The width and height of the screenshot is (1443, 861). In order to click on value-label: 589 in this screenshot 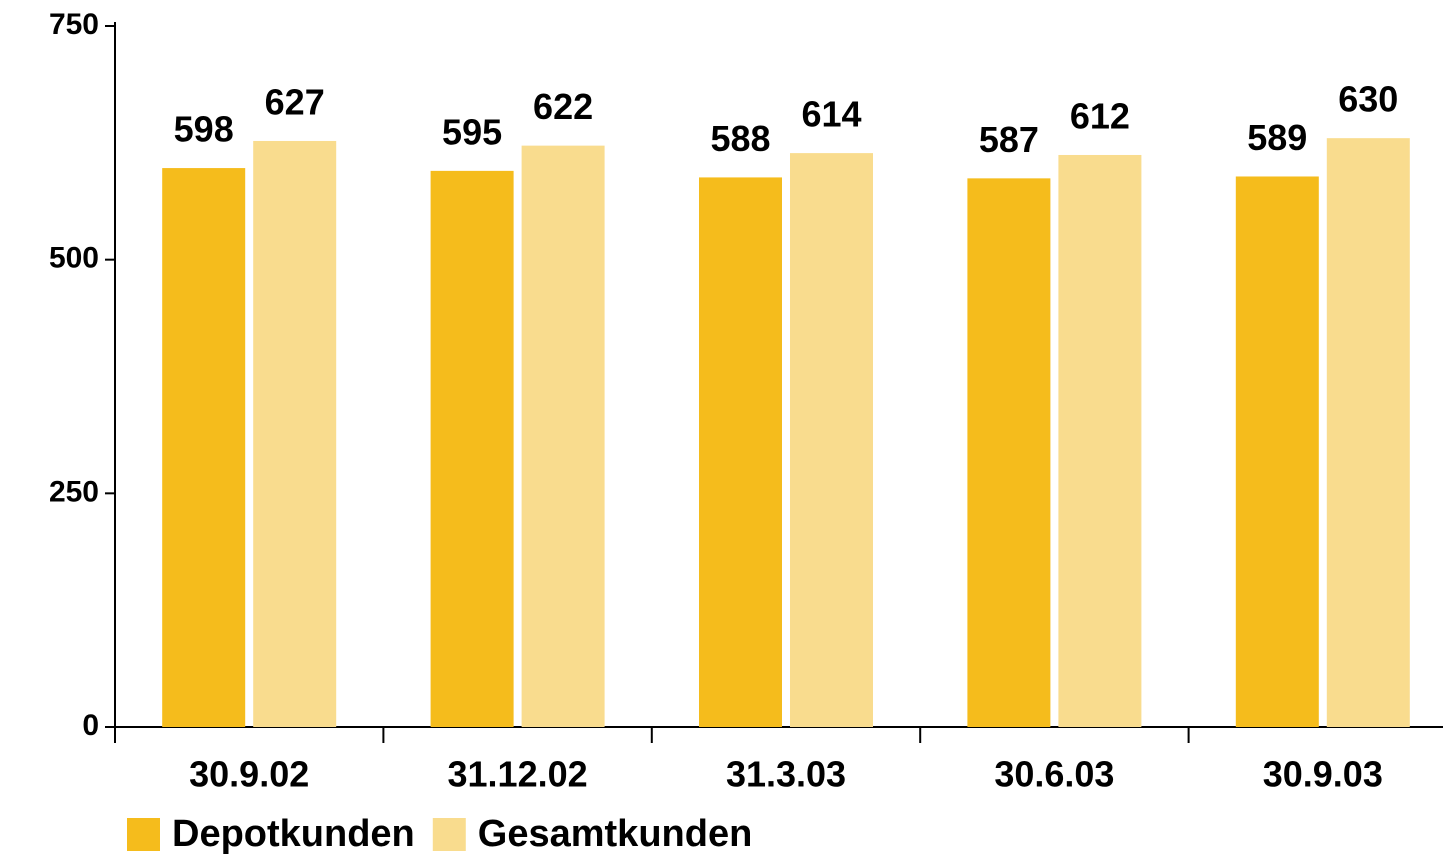, I will do `click(1277, 137)`.